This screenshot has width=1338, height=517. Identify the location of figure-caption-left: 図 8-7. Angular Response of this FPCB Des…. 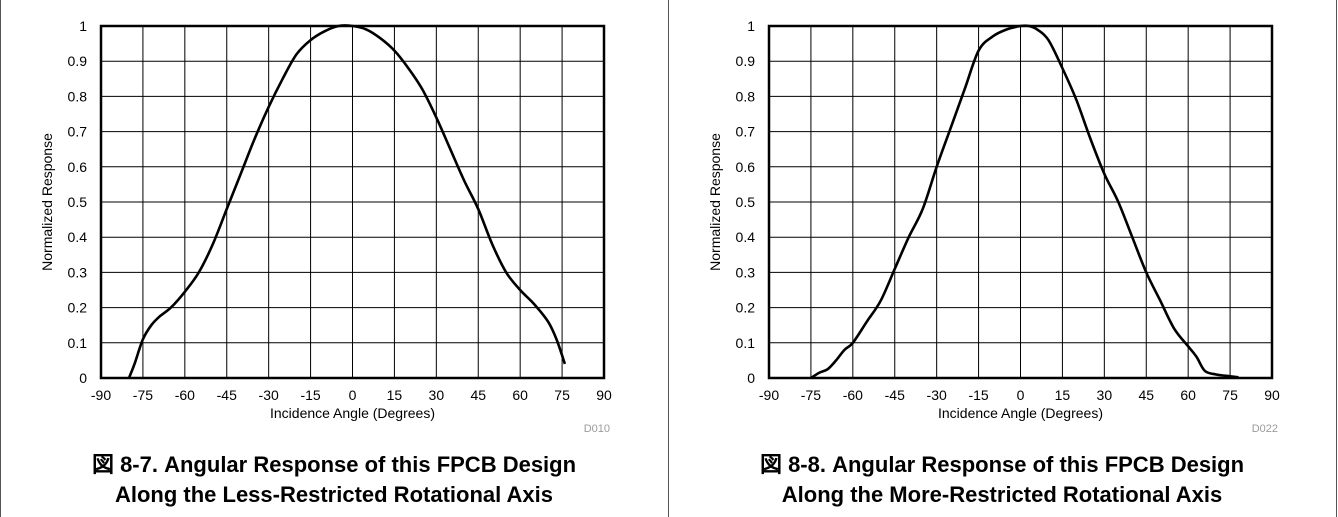
(334, 480).